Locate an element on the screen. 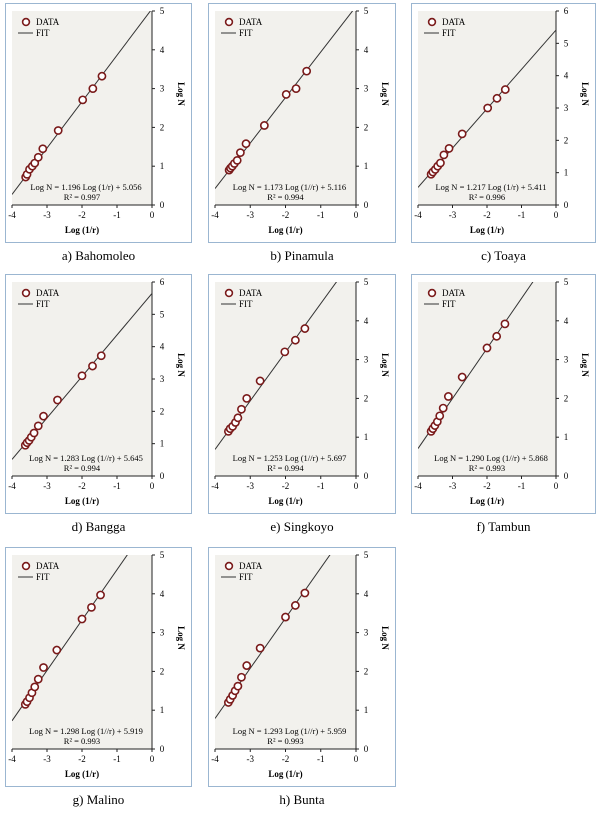  r-squared: R² = 0.994 is located at coordinates (285, 468).